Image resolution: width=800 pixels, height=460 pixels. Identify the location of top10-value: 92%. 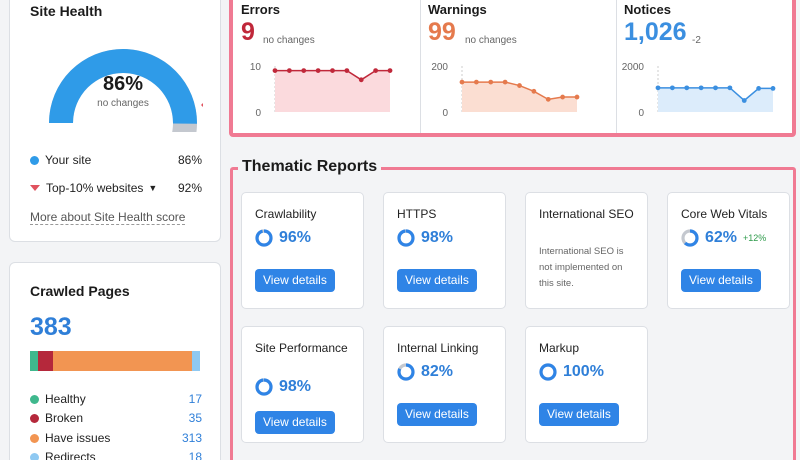
(189, 188).